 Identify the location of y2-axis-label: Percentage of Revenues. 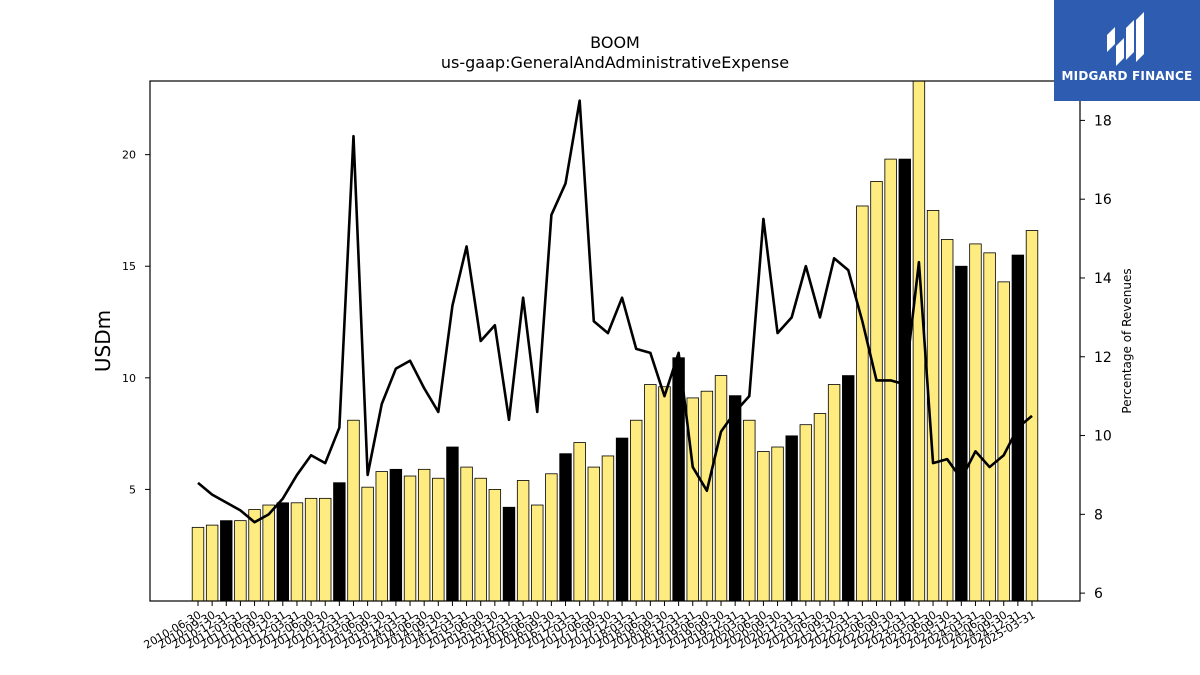
(1127, 340).